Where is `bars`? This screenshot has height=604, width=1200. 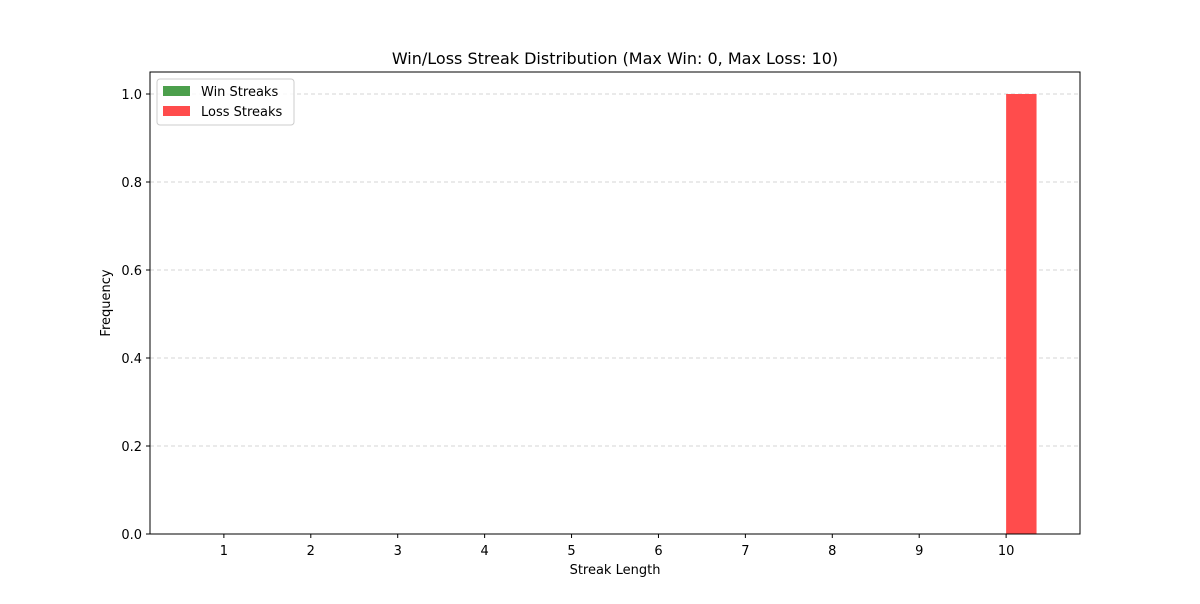
bars is located at coordinates (1021, 314).